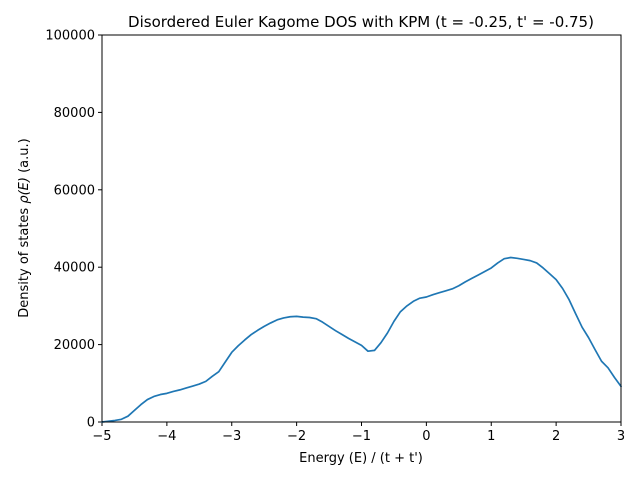 The height and width of the screenshot is (480, 640). I want to click on y-axis-ticks: 0 20000 40000 60000 80000 100000, so click(73, 230).